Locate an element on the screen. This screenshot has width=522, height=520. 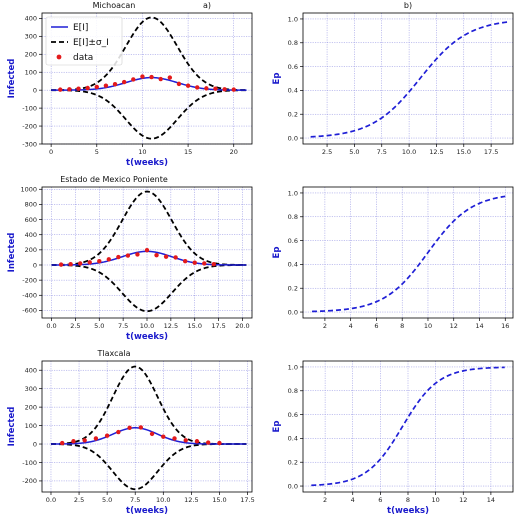
x-tick-label: 15 is located at coordinates (188, 152).